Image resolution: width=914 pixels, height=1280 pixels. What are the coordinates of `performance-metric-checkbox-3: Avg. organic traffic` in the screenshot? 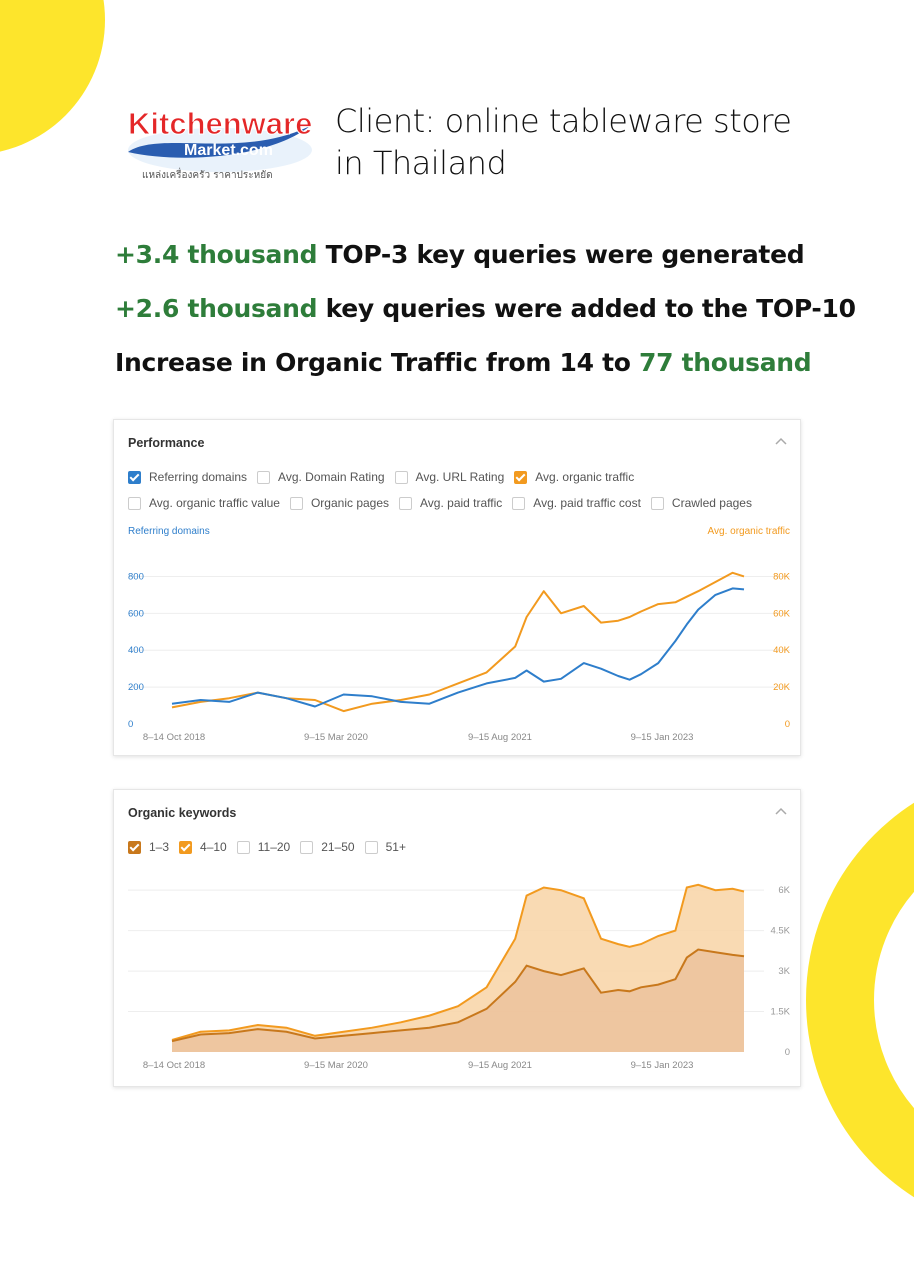 It's located at (574, 477).